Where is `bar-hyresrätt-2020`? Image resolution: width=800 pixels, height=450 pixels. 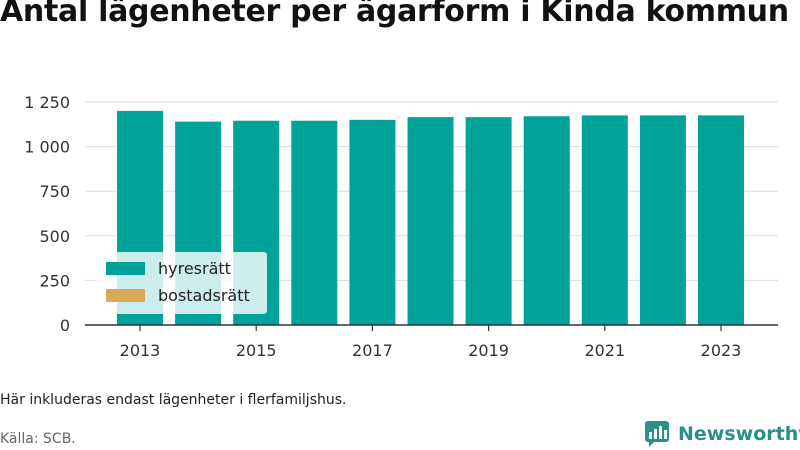 bar-hyresrätt-2020 is located at coordinates (546, 220).